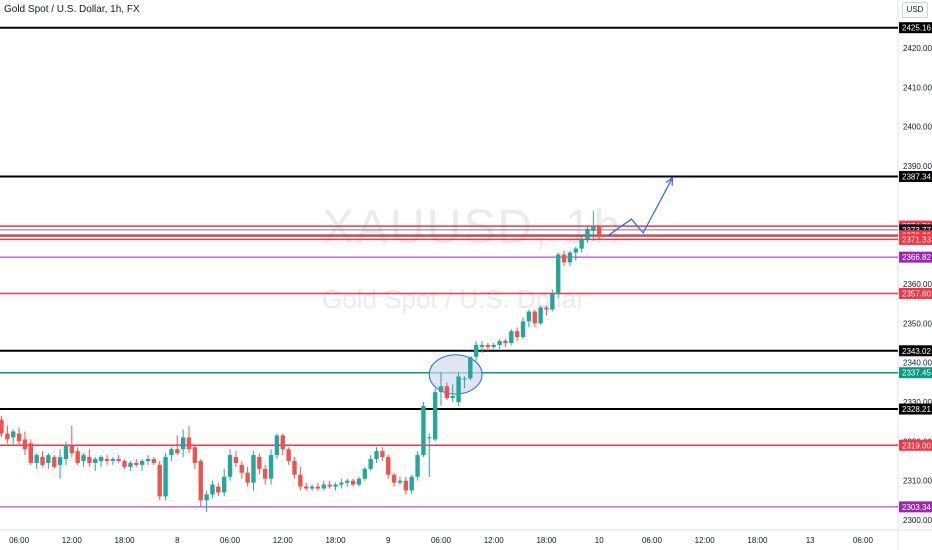  I want to click on highlight-ellipse, so click(455, 374).